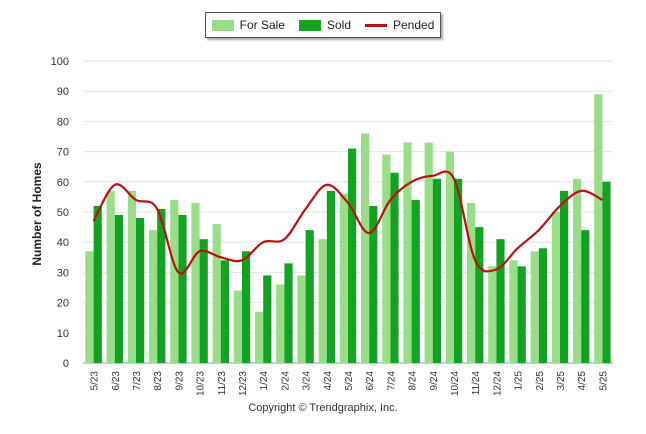  Describe the element at coordinates (349, 381) in the screenshot. I see `x-tick-label: 5/24` at that location.